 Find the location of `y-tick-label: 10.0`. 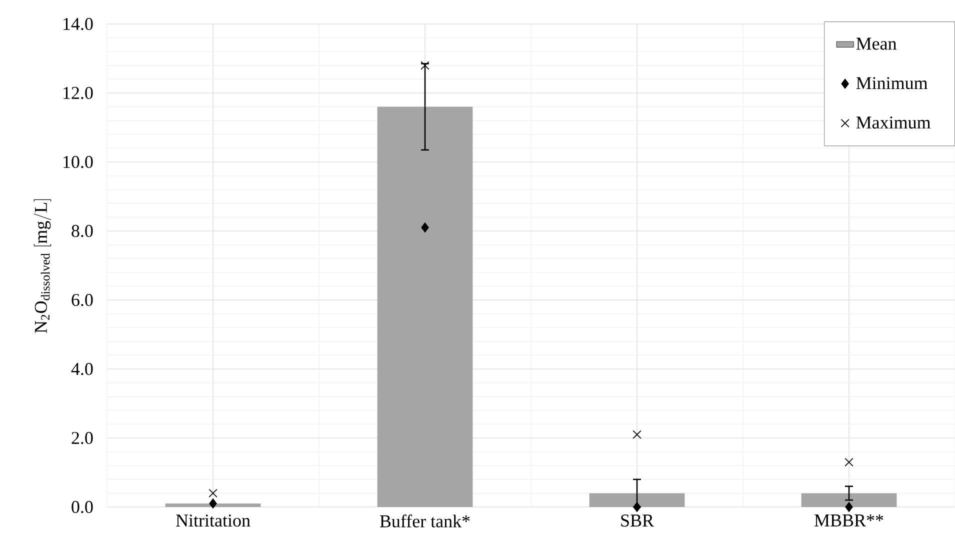

y-tick-label: 10.0 is located at coordinates (78, 162).